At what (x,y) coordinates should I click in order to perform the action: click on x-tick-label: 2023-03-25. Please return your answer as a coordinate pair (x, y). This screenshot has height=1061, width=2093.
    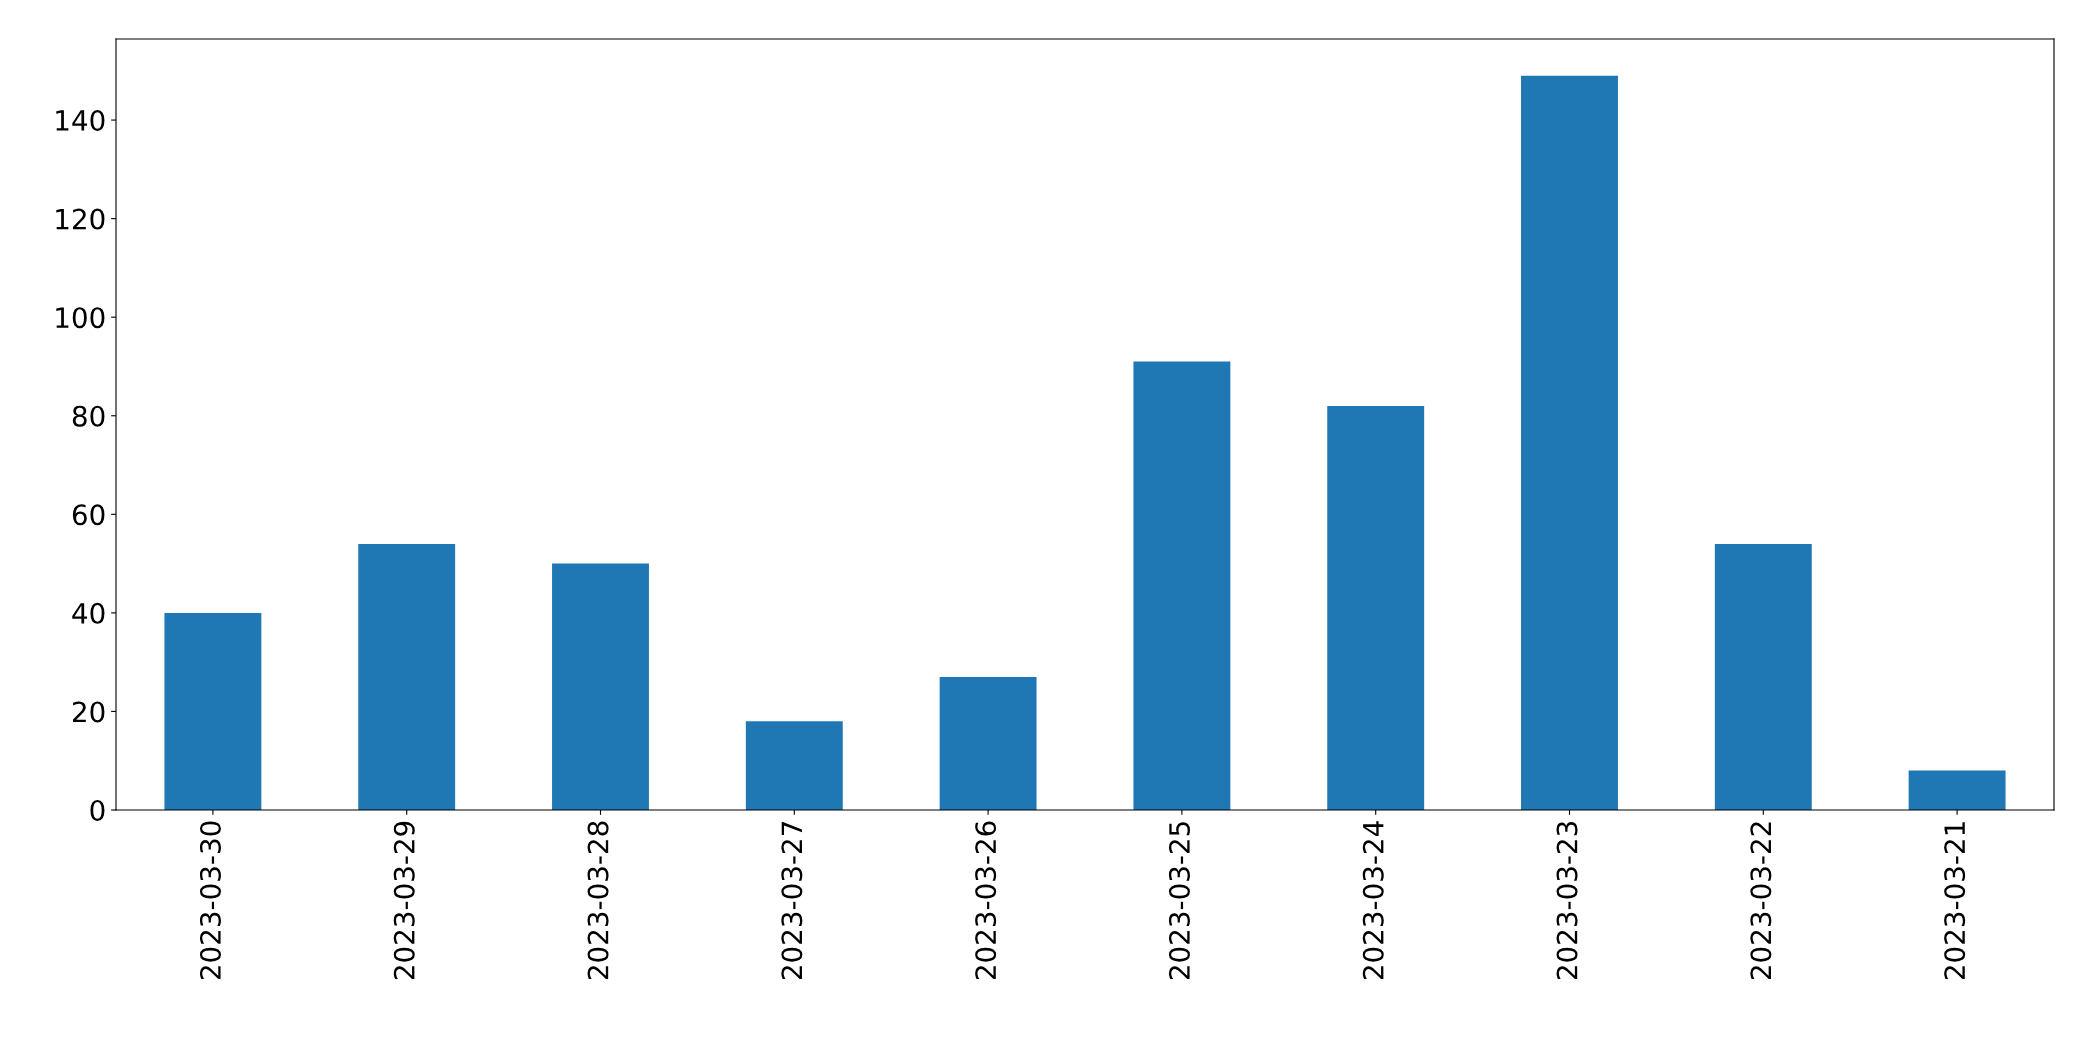
    Looking at the image, I should click on (1179, 901).